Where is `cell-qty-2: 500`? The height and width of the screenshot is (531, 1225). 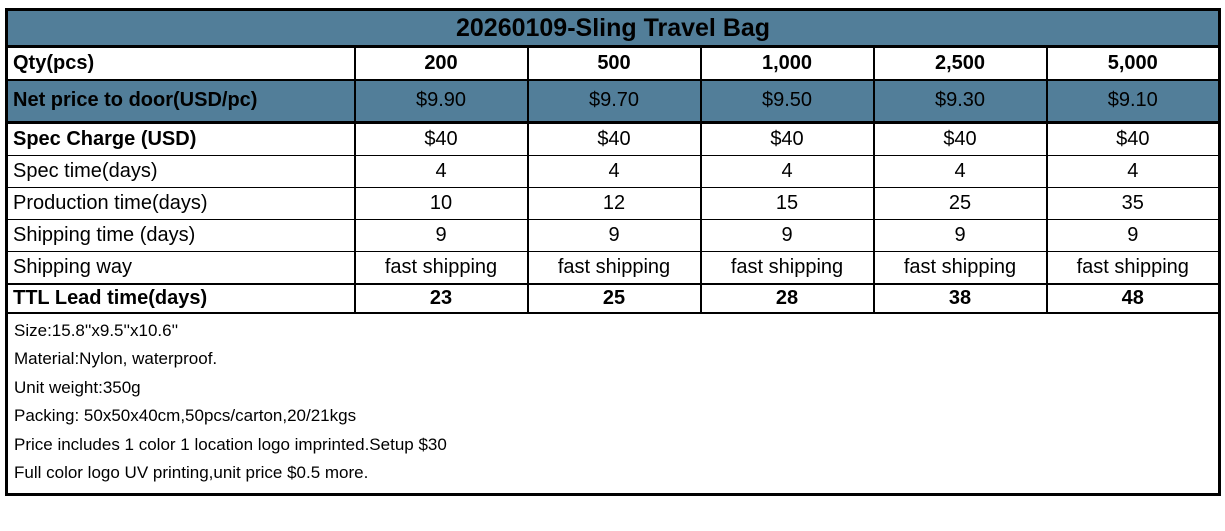 cell-qty-2: 500 is located at coordinates (614, 63).